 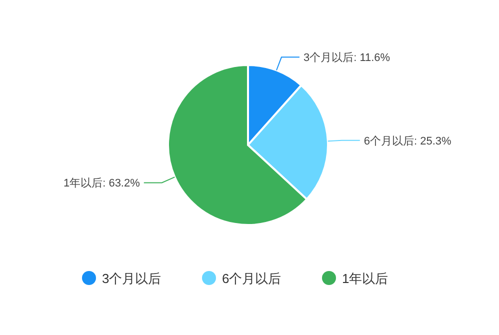 What do you see at coordinates (408, 141) in the screenshot?
I see `data-label: 6个月以后: 25.3%` at bounding box center [408, 141].